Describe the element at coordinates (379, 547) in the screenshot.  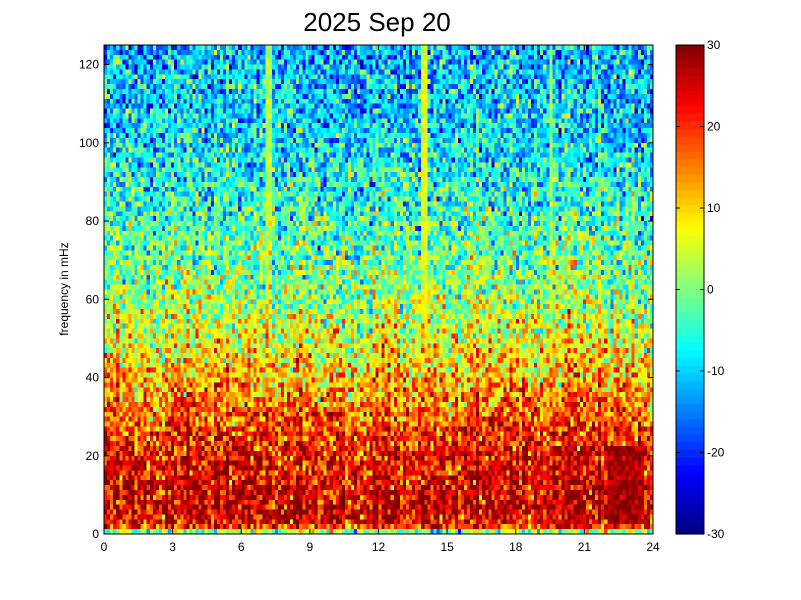
I see `x-tick-label: 12` at that location.